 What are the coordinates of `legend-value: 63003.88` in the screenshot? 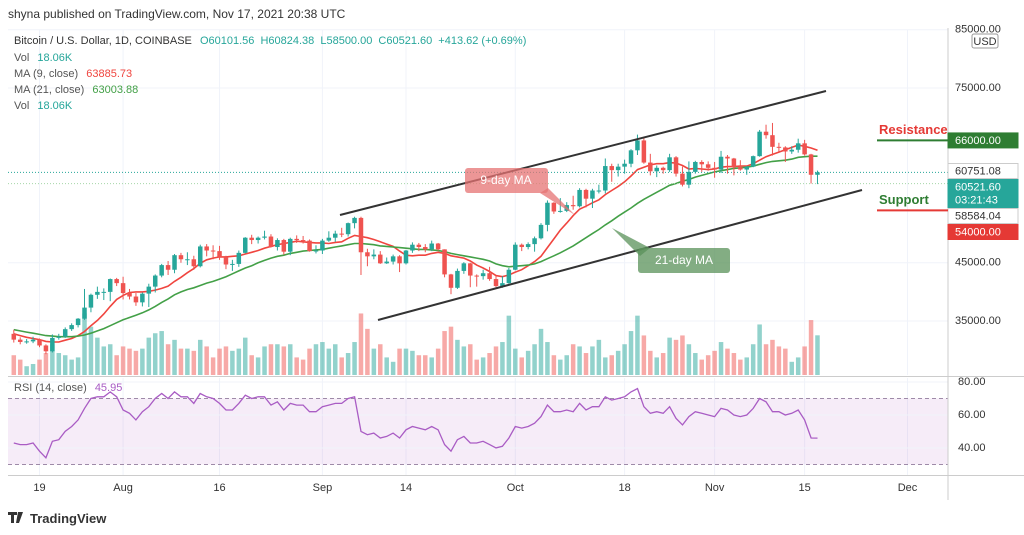 It's located at (115, 90).